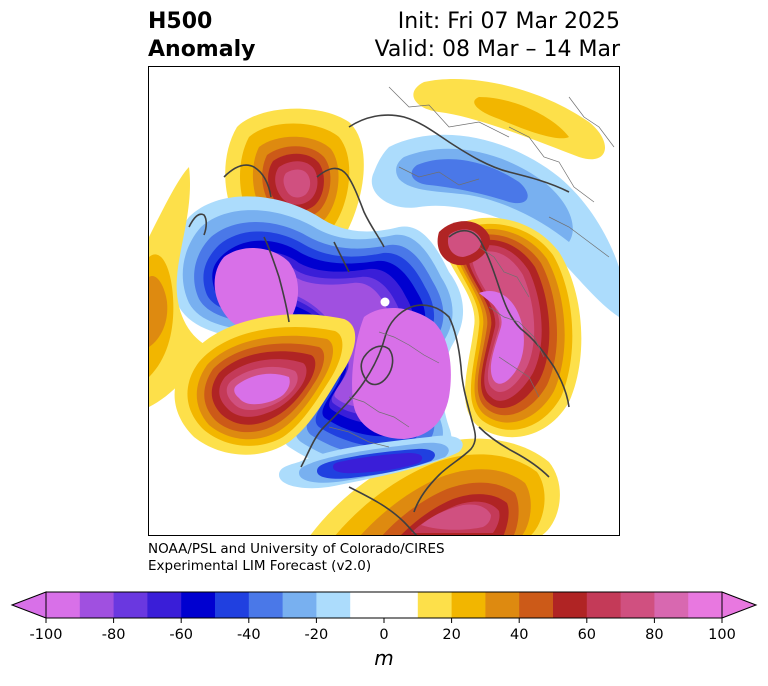 Image resolution: width=768 pixels, height=686 pixels. Describe the element at coordinates (509, 327) in the screenshot. I see `anomaly-positive-europe` at that location.